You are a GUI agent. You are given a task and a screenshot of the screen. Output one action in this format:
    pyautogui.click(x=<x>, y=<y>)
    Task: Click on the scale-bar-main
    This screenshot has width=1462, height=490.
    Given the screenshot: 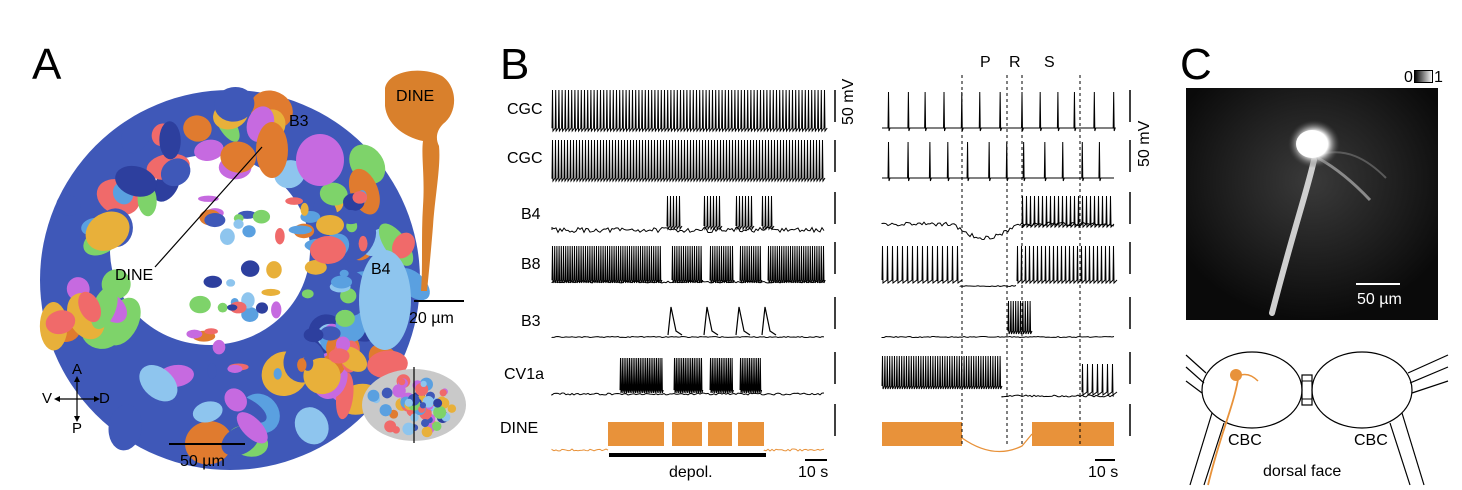 What is the action you would take?
    pyautogui.click(x=207, y=444)
    